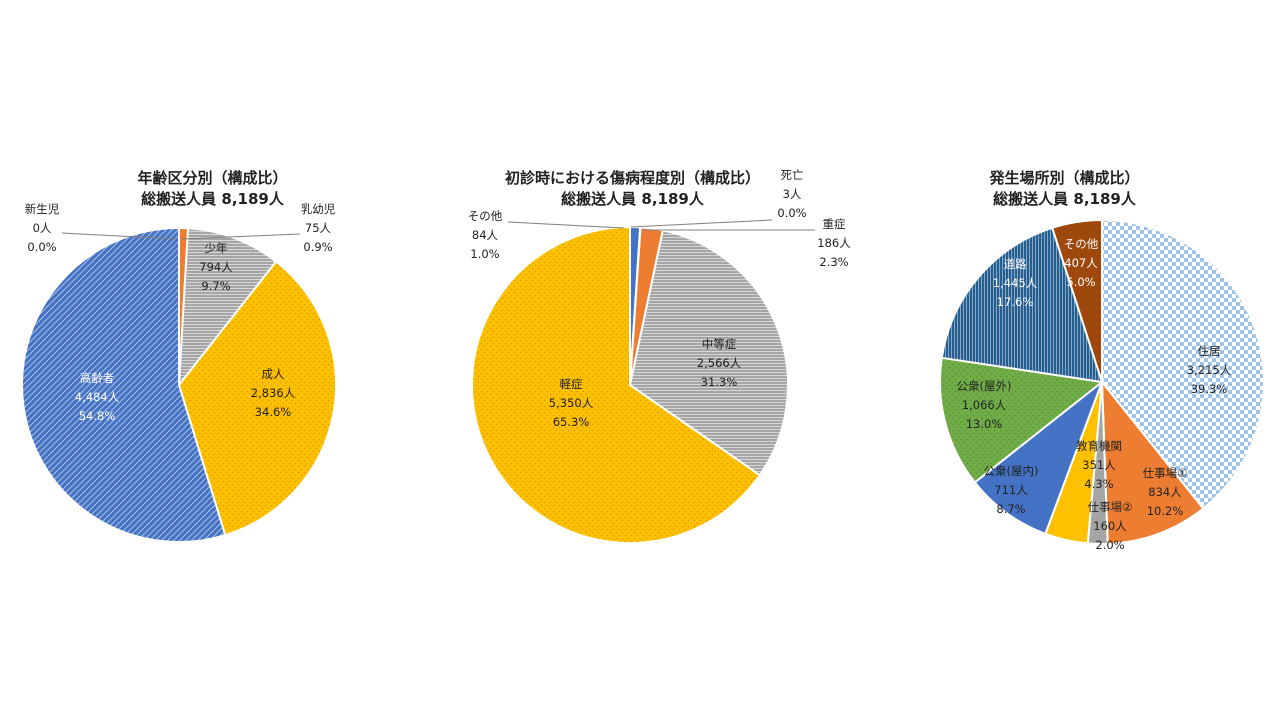  What do you see at coordinates (216, 267) in the screenshot?
I see `slice-count: 794人` at bounding box center [216, 267].